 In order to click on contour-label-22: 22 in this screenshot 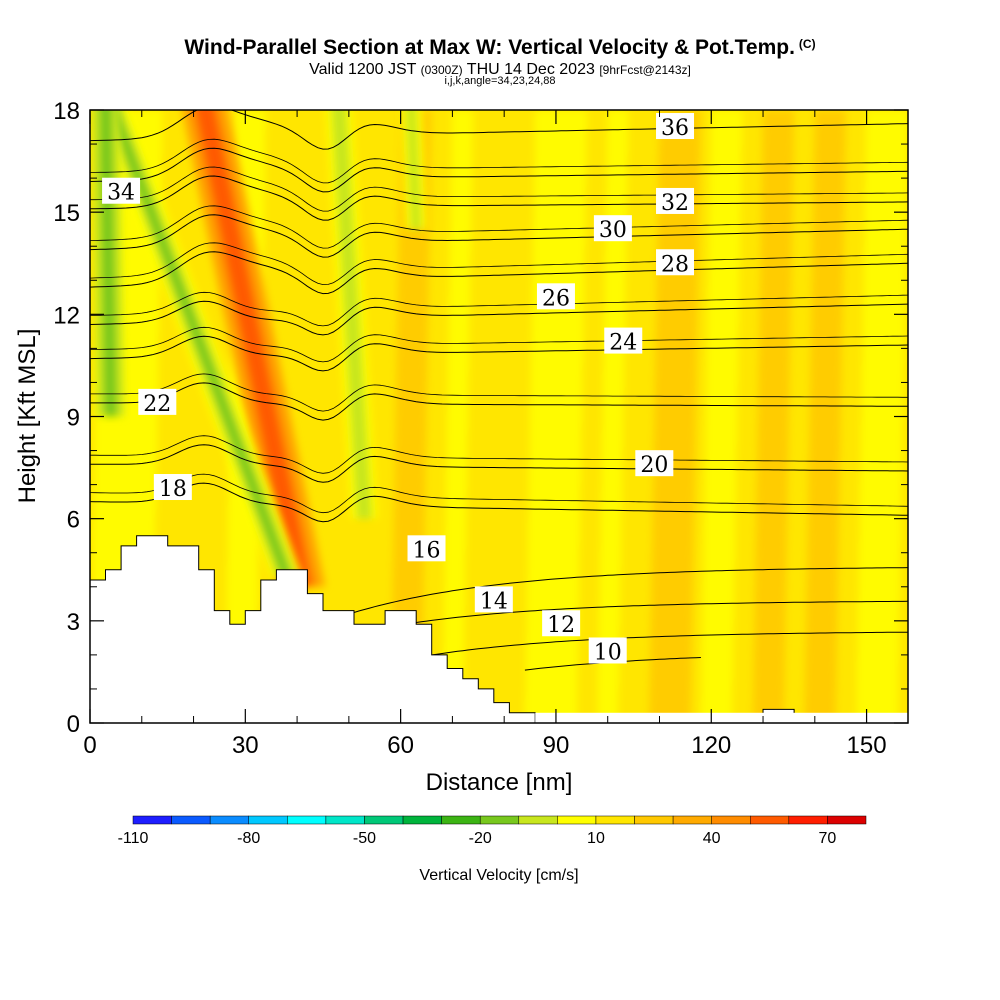, I will do `click(157, 402)`.